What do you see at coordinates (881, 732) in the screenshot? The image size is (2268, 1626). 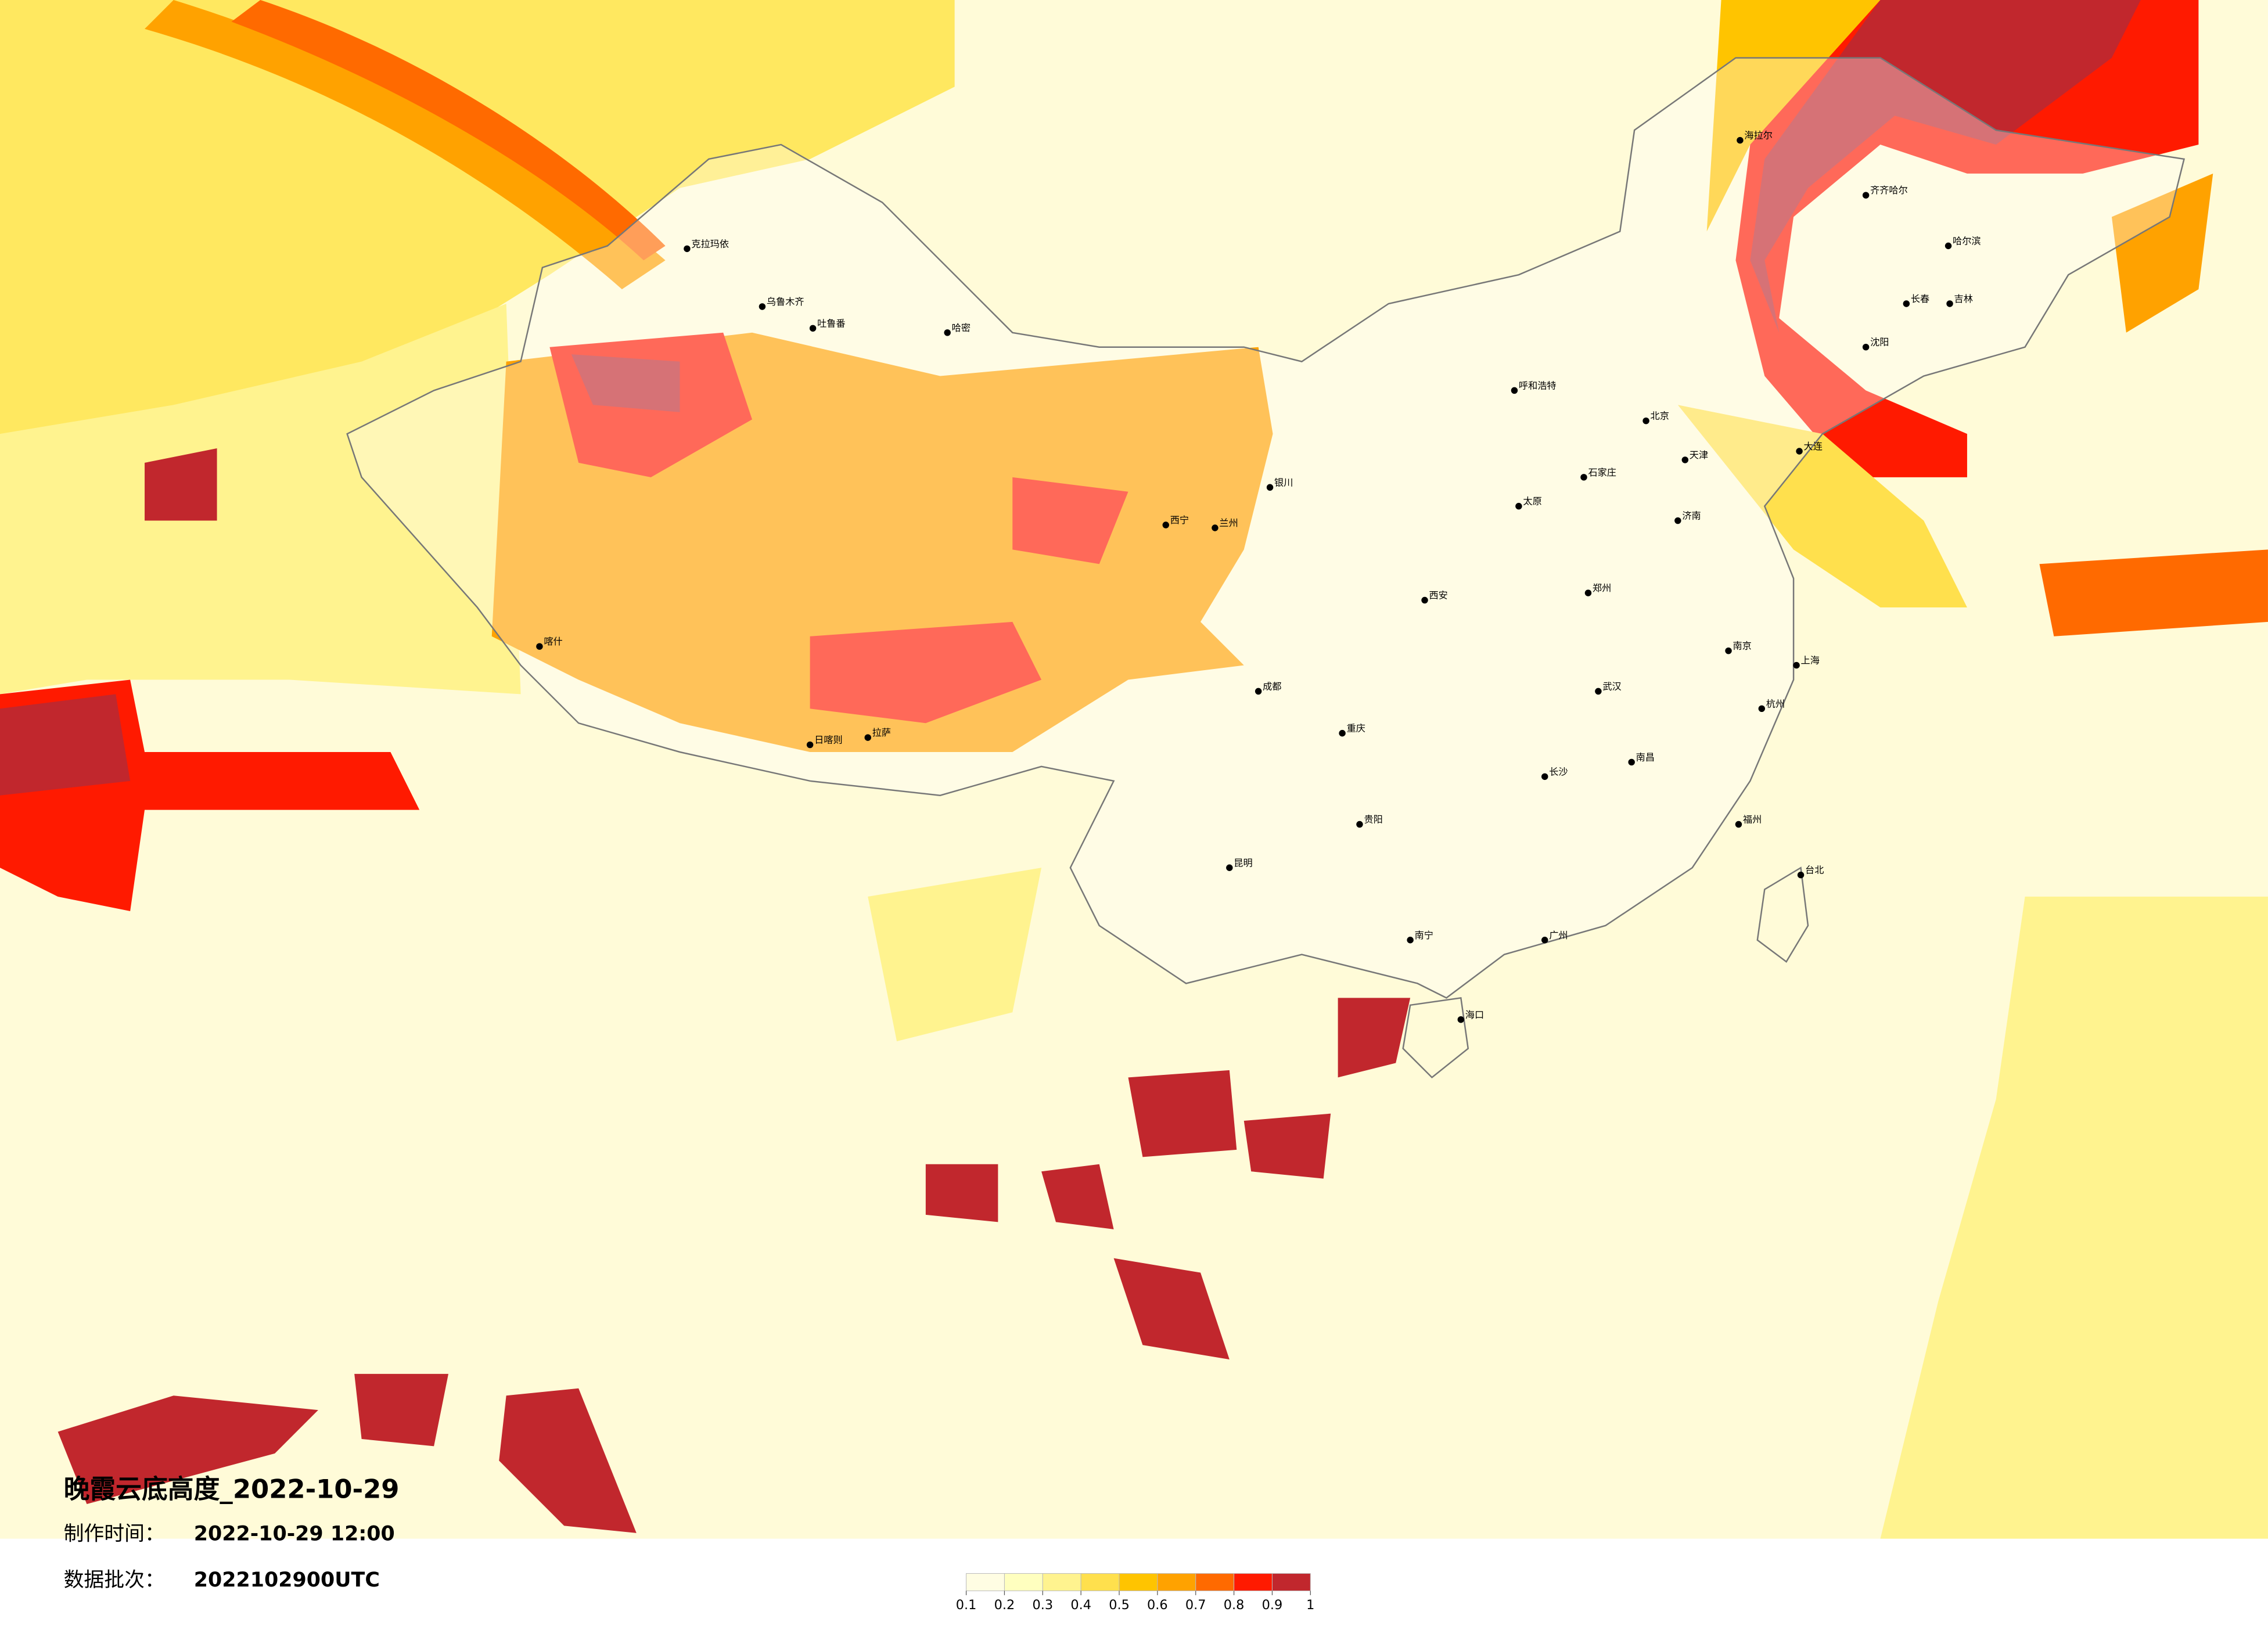 I see `city-label: 拉萨` at bounding box center [881, 732].